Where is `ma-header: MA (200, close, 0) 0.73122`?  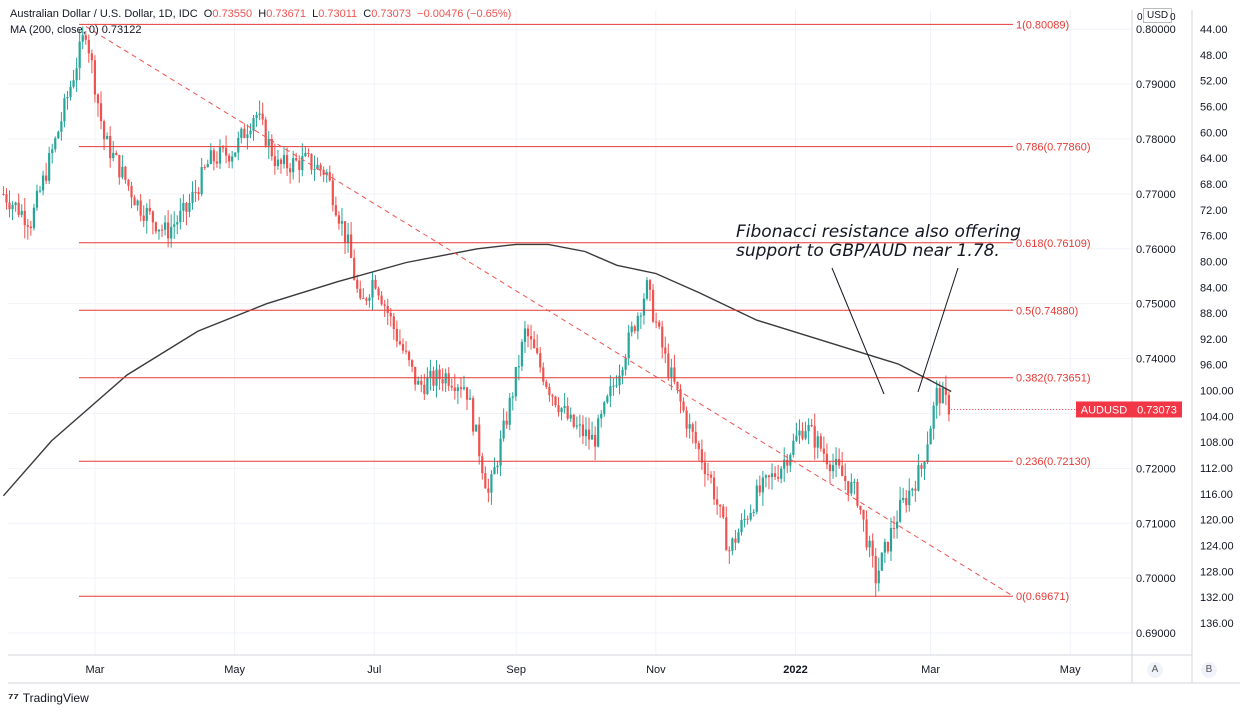 ma-header: MA (200, close, 0) 0.73122 is located at coordinates (75, 30).